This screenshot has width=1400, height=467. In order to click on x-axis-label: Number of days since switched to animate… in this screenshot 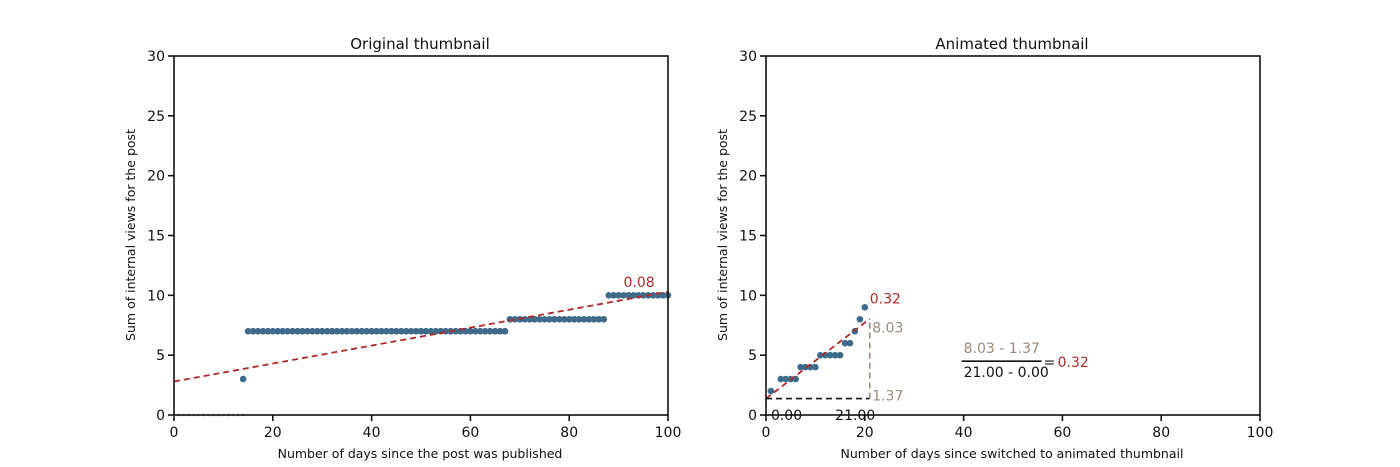, I will do `click(1012, 453)`.